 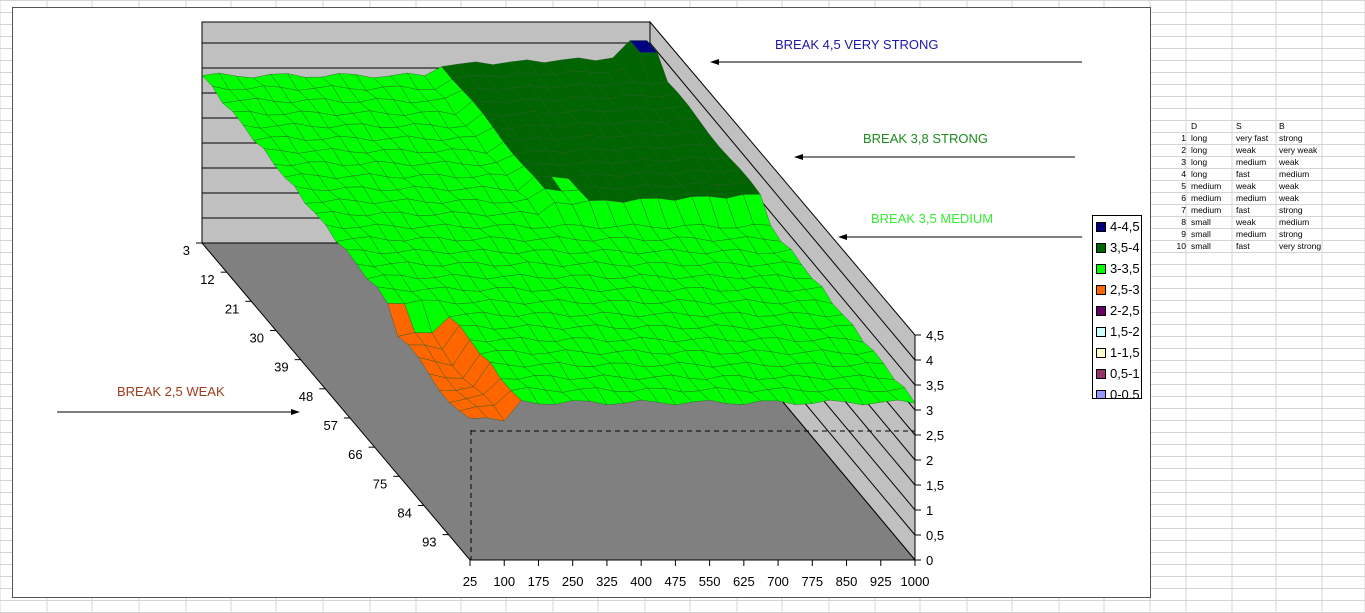 I want to click on arrowhead-very-strong, so click(x=714, y=62).